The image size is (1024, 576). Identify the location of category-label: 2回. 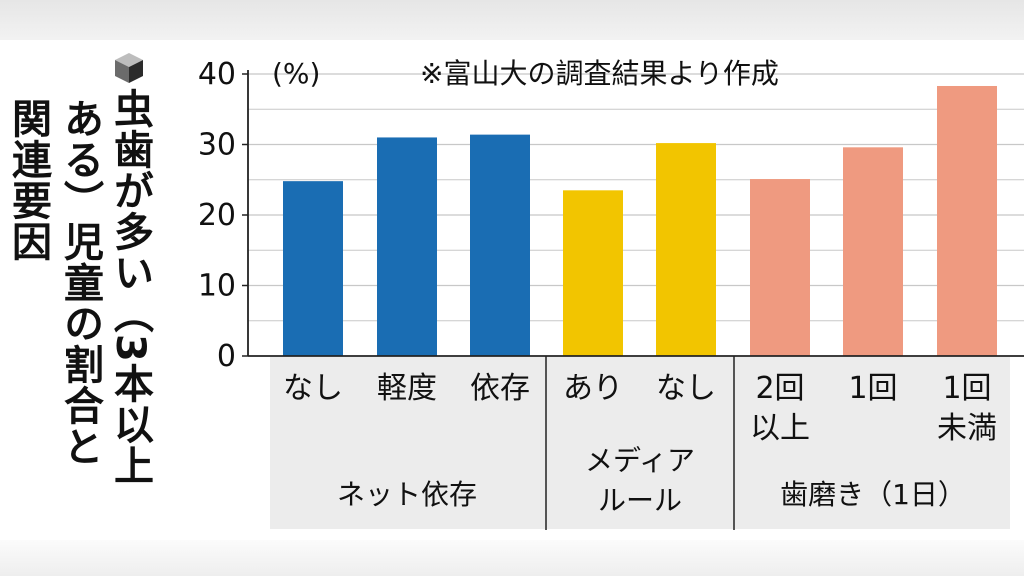
(779, 388).